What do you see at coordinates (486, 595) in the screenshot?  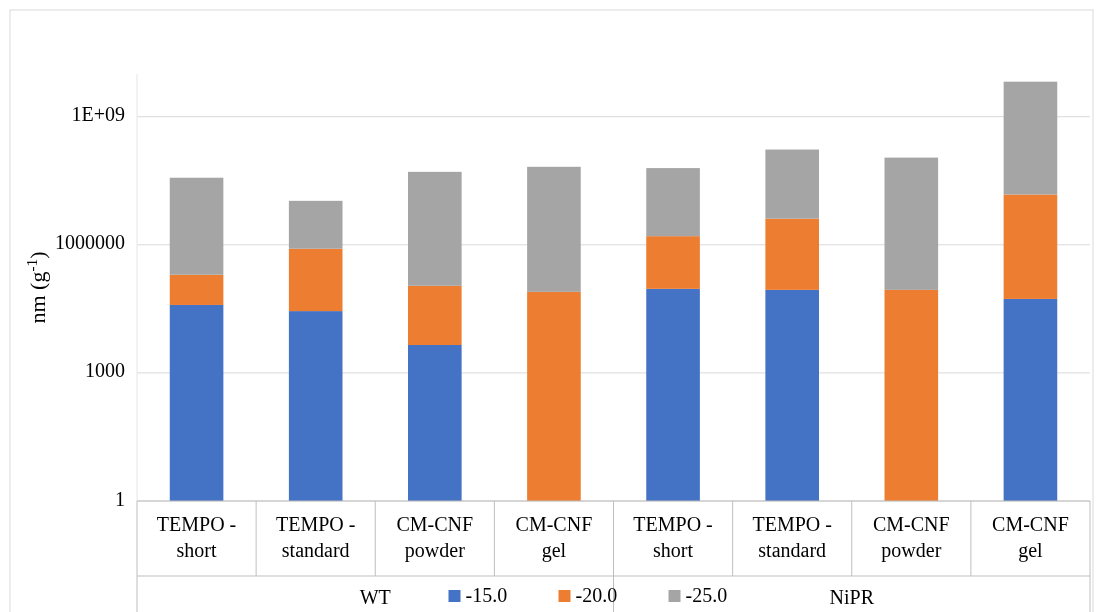 I see `legend-label: -15.0` at bounding box center [486, 595].